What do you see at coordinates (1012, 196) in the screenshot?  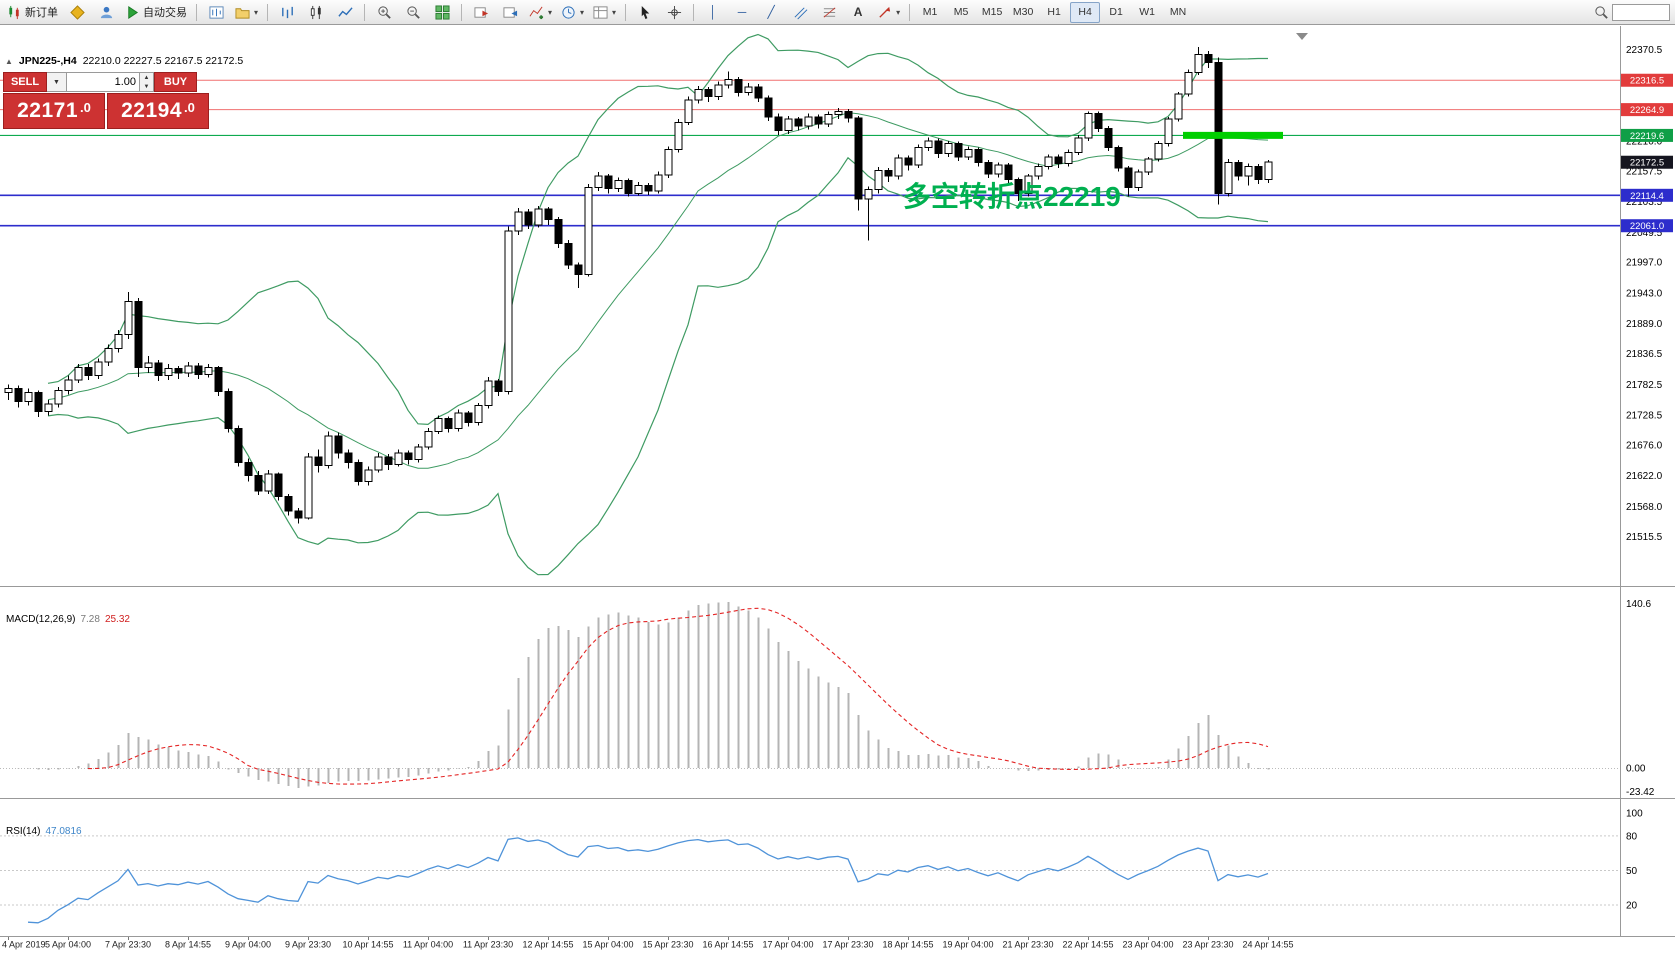 I see `chart-annotation-text: 多空转折点22219` at bounding box center [1012, 196].